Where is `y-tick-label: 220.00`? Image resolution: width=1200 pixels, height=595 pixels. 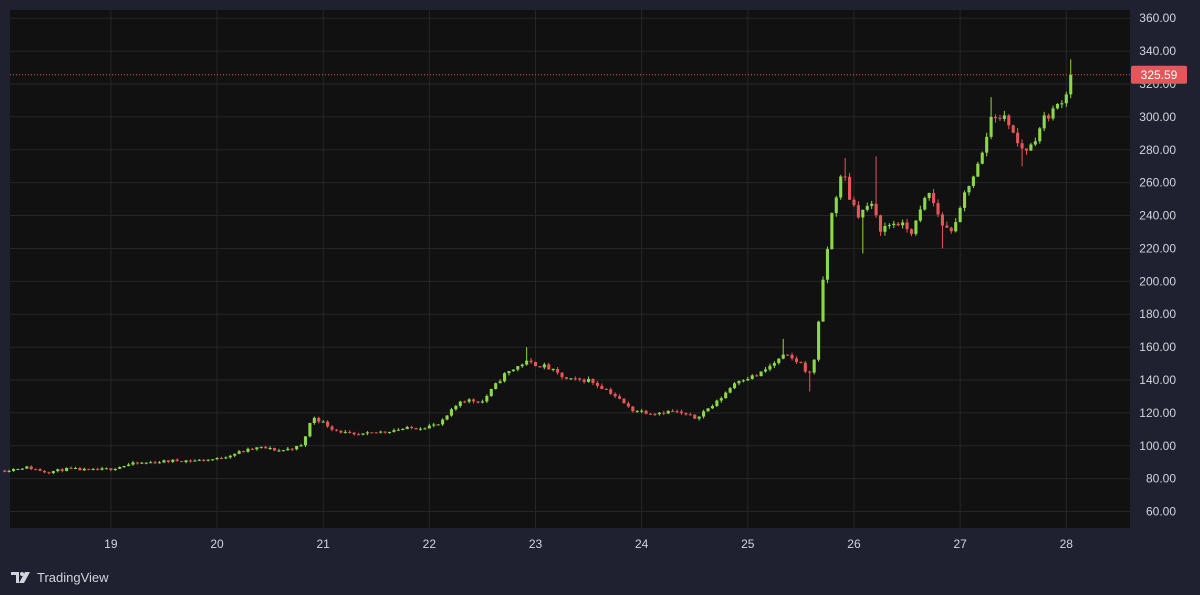
y-tick-label: 220.00 is located at coordinates (1157, 248).